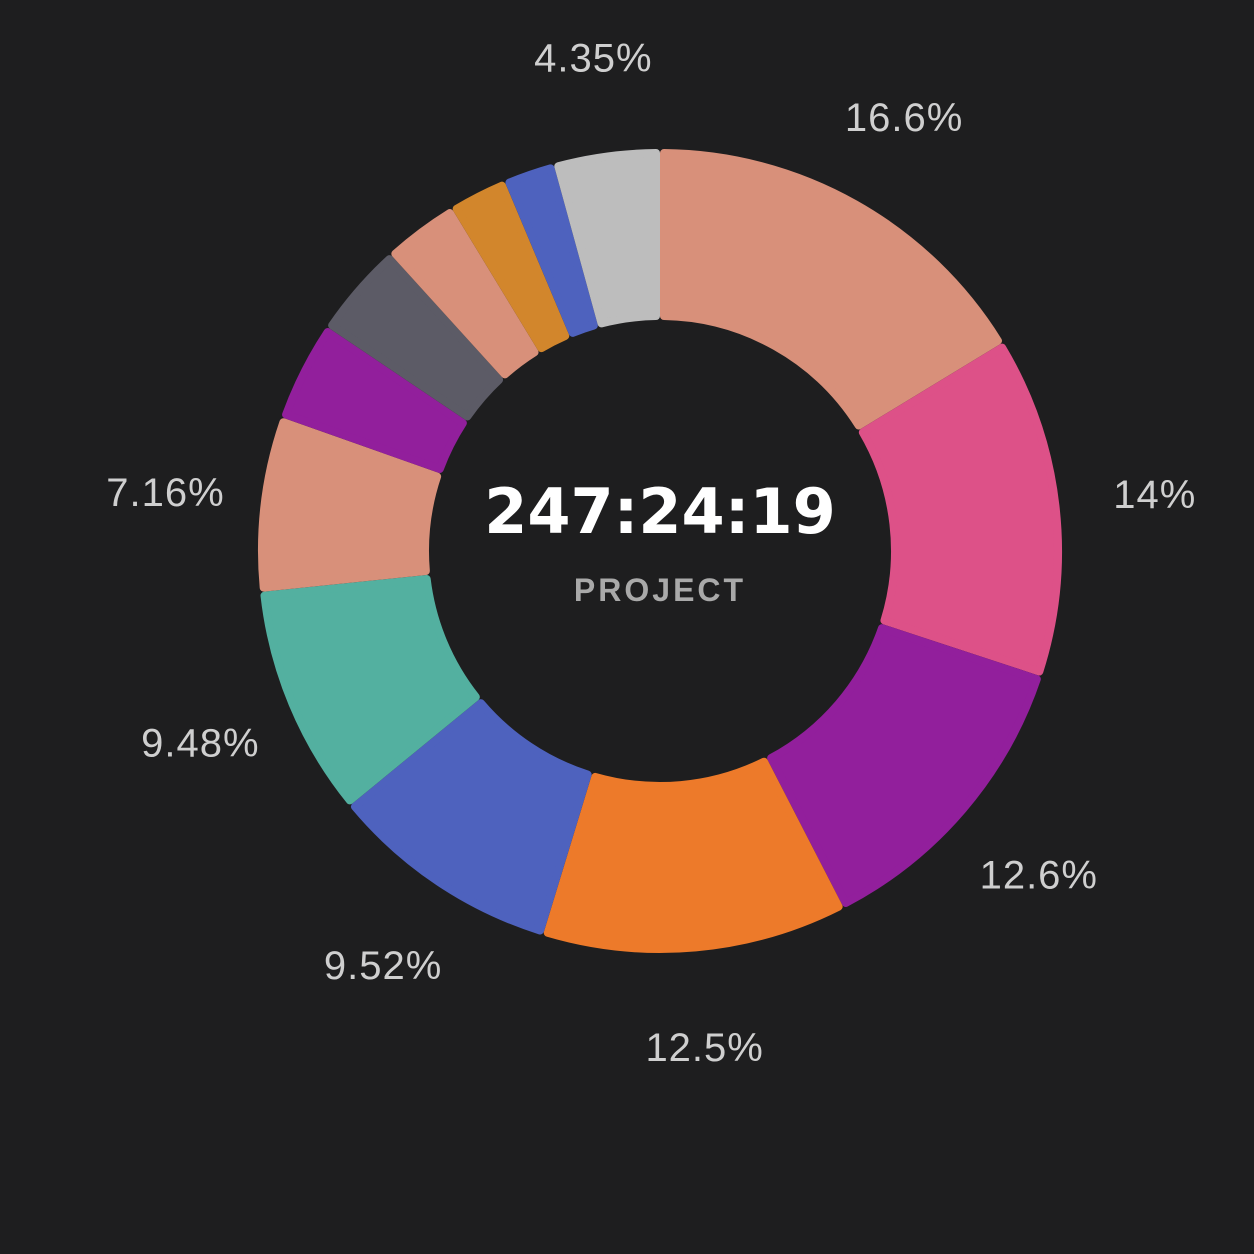 Image resolution: width=1254 pixels, height=1254 pixels. What do you see at coordinates (165, 493) in the screenshot?
I see `slice-label-7: 7.16%` at bounding box center [165, 493].